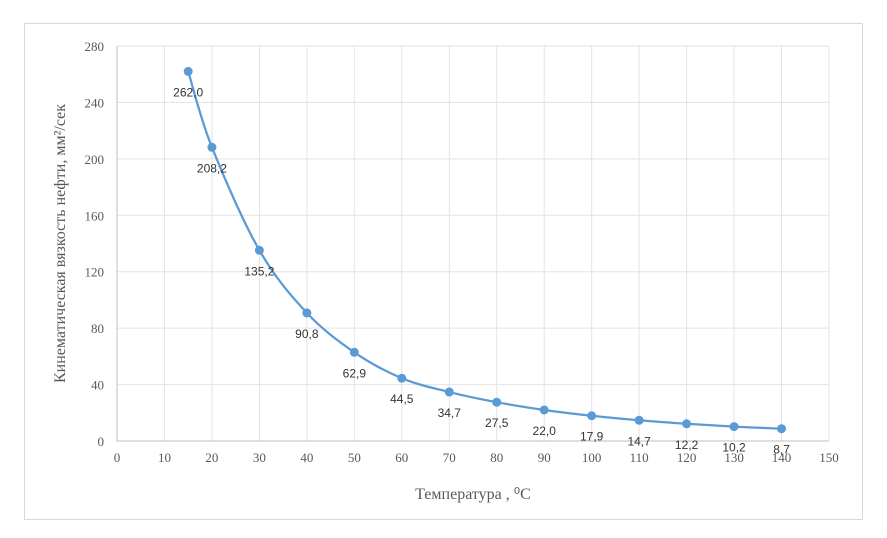 The width and height of the screenshot is (887, 538). I want to click on data-label: 90,8, so click(307, 334).